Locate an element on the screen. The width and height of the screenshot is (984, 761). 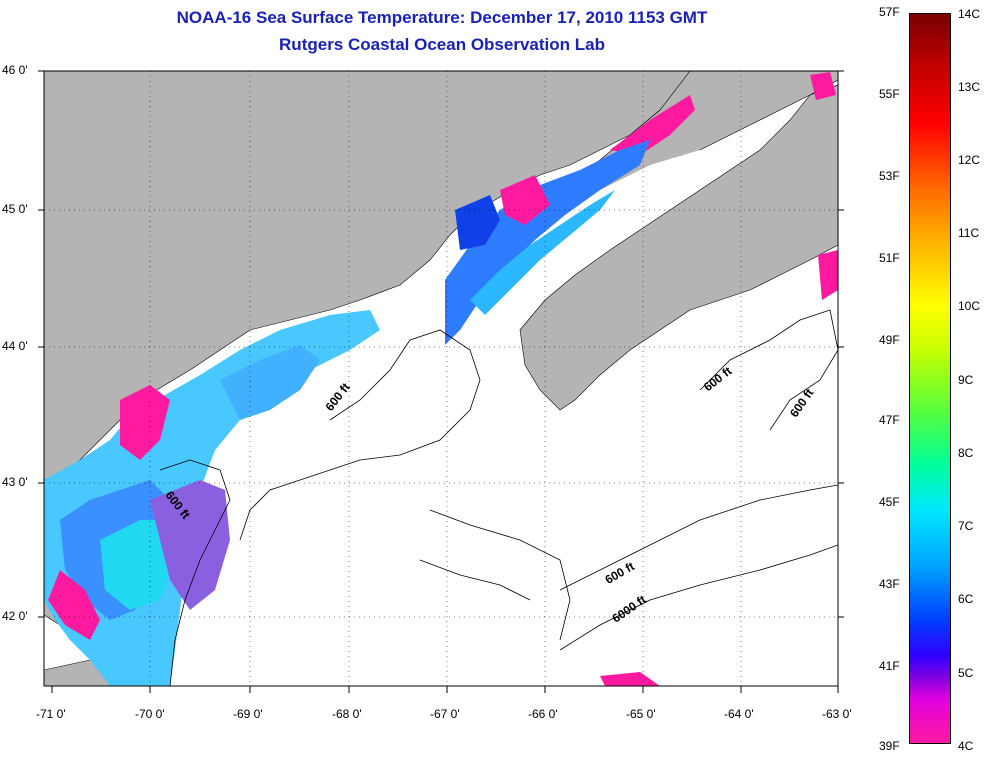
lon-label: -68 0' is located at coordinates (347, 714).